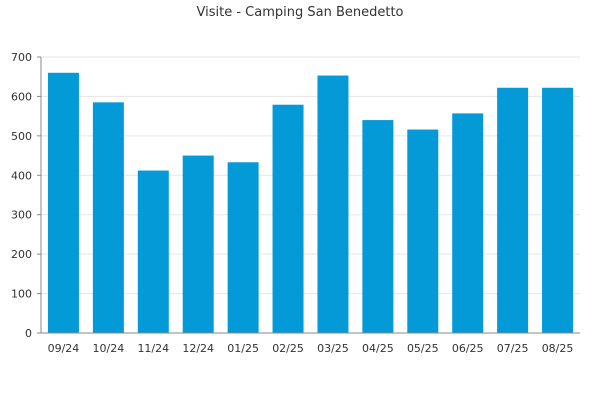  Describe the element at coordinates (21, 195) in the screenshot. I see `y-tick-labels: 0 100 200 300 400 500 600 700` at that location.